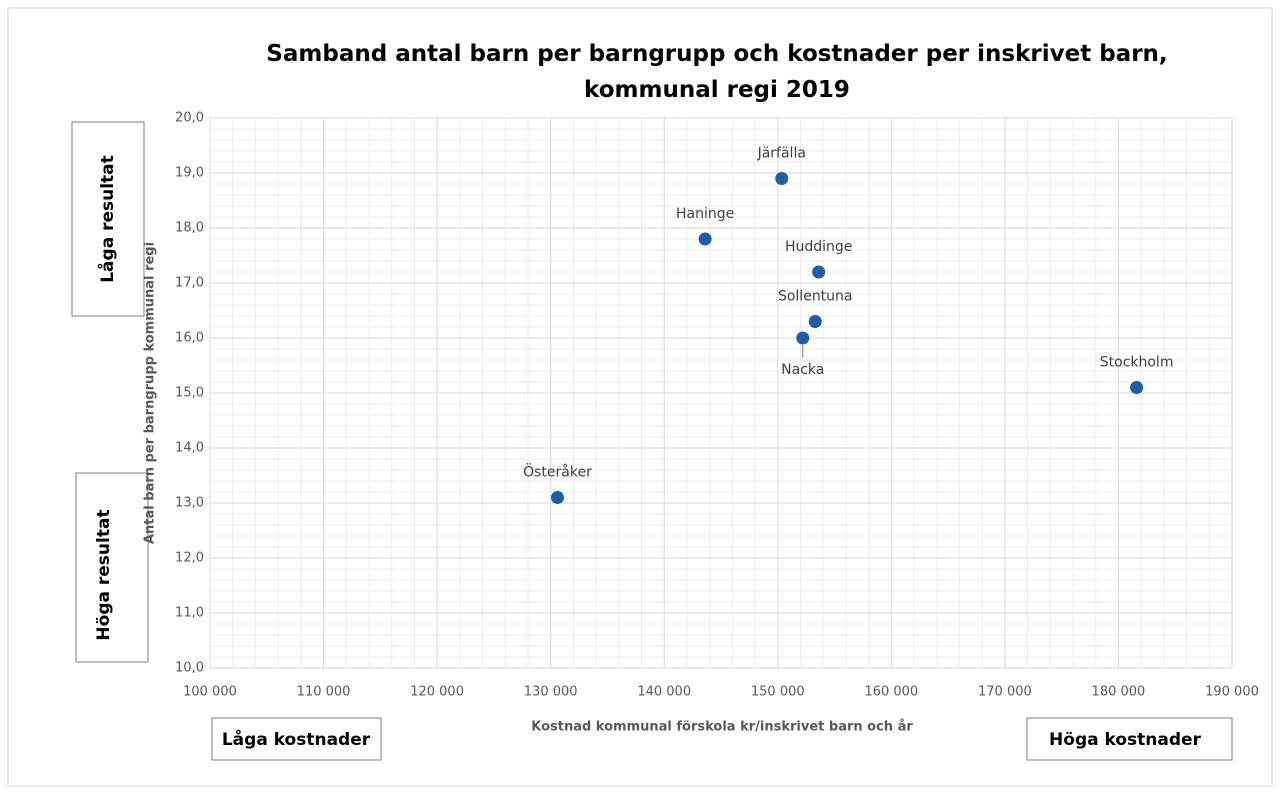 Image resolution: width=1280 pixels, height=794 pixels. Describe the element at coordinates (778, 692) in the screenshot. I see `x-tick-label: 150 000` at that location.